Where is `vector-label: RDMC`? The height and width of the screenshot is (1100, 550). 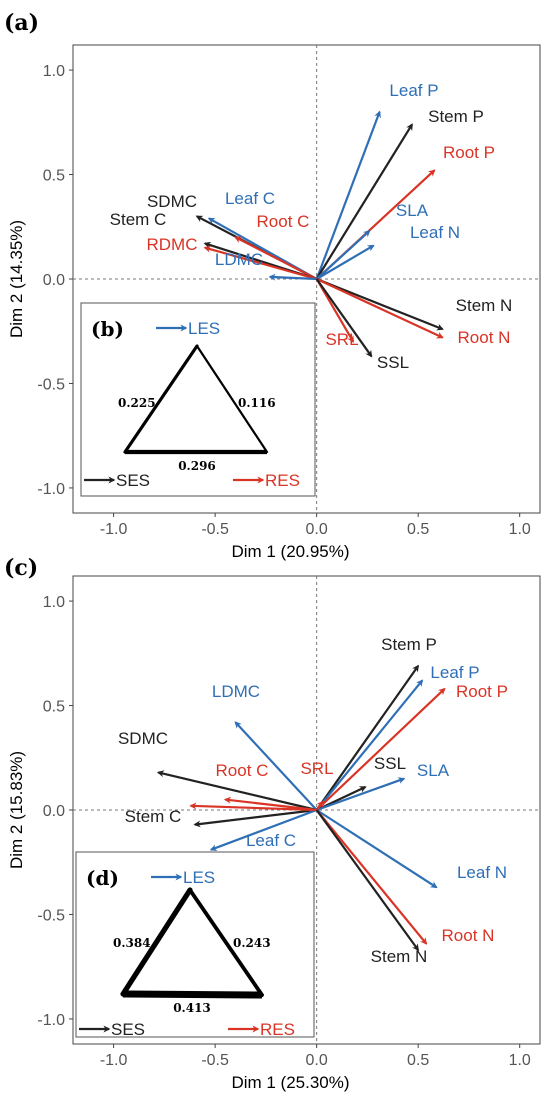
vector-label: RDMC is located at coordinates (172, 244).